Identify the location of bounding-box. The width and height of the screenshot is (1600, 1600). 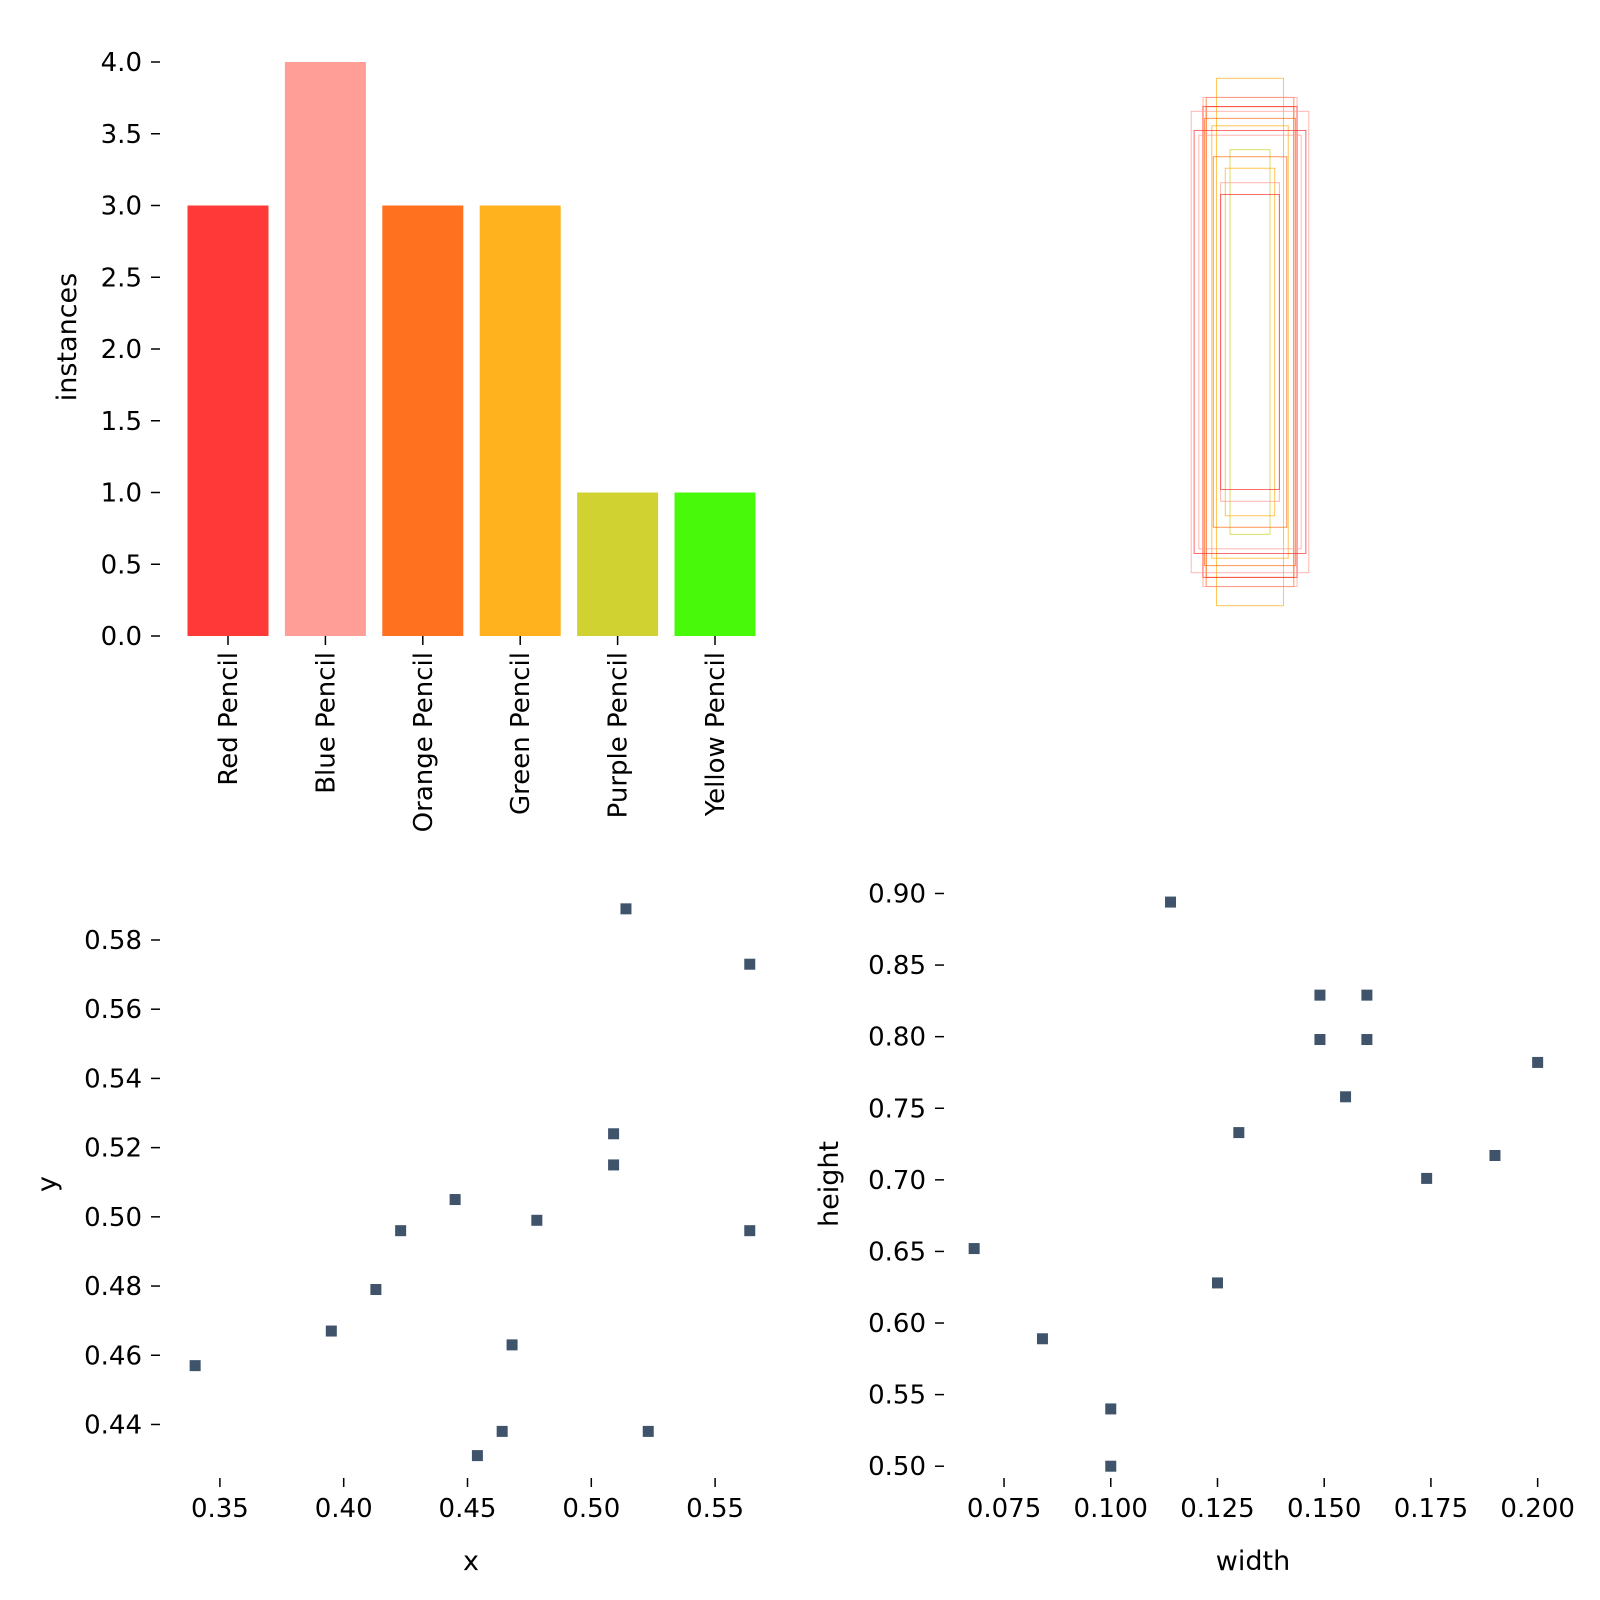
(1250, 342).